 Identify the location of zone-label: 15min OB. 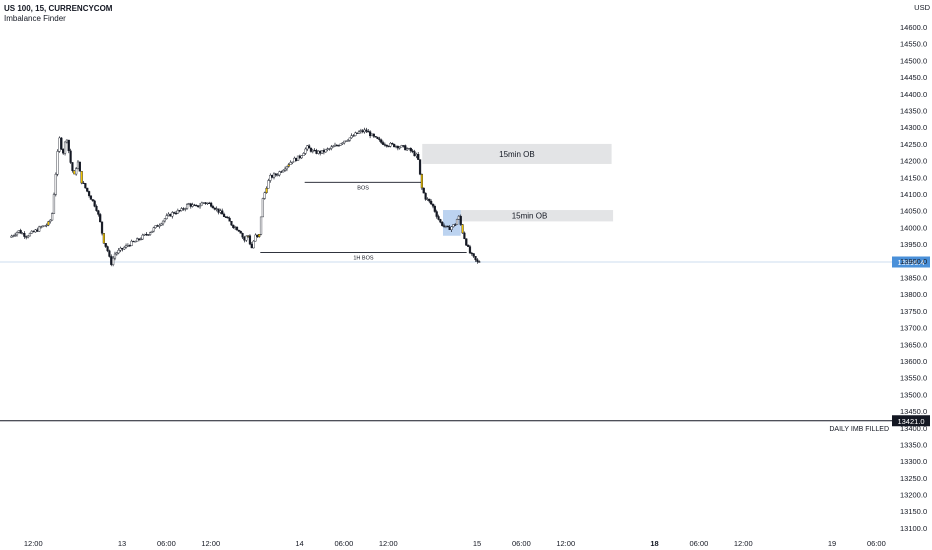
(517, 154).